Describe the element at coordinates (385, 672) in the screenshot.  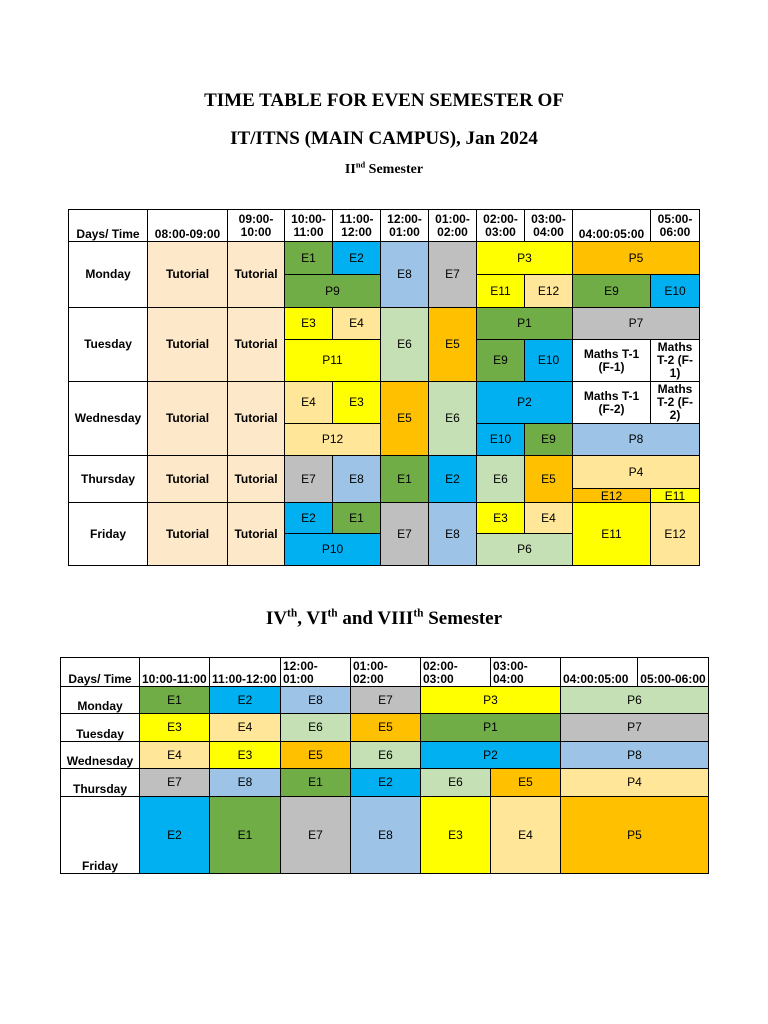
I see `header-slot: 01:00-02:00` at that location.